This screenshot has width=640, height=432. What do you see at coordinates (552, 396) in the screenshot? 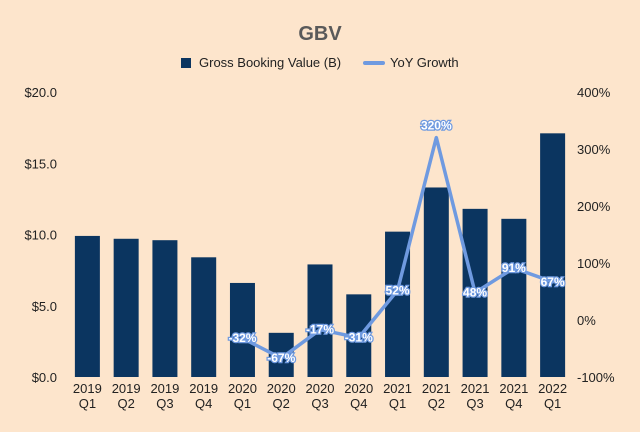
I see `x-tick-label: 2022 Q1` at bounding box center [552, 396].